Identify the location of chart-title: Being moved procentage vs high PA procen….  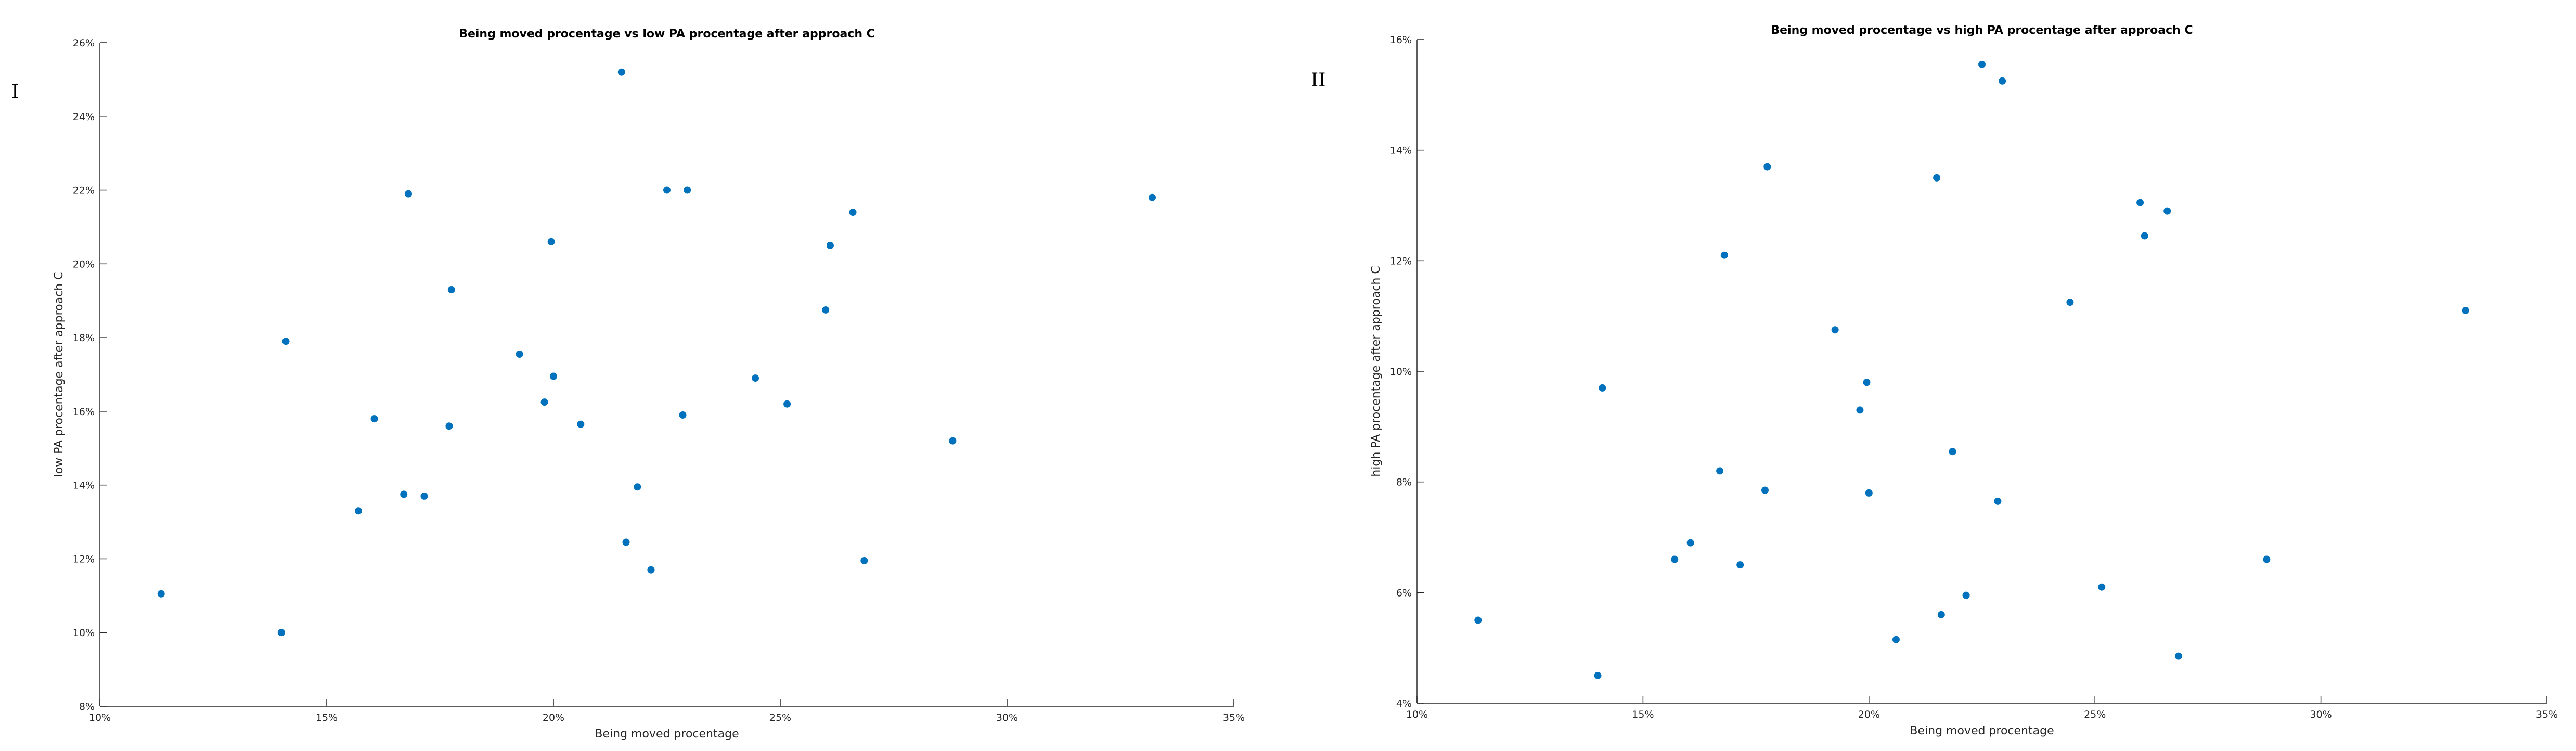
(1982, 30).